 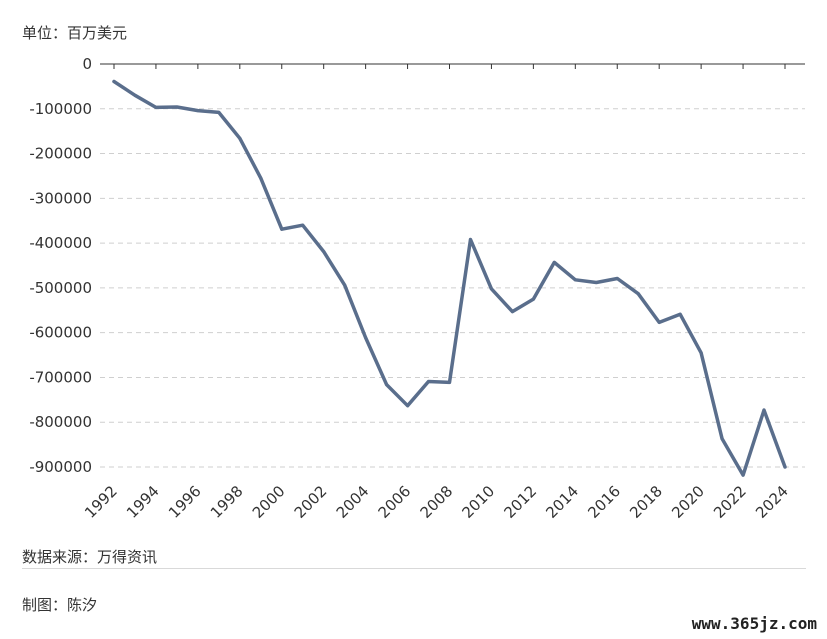 What do you see at coordinates (395, 502) in the screenshot?
I see `x-tick-label: 2006` at bounding box center [395, 502].